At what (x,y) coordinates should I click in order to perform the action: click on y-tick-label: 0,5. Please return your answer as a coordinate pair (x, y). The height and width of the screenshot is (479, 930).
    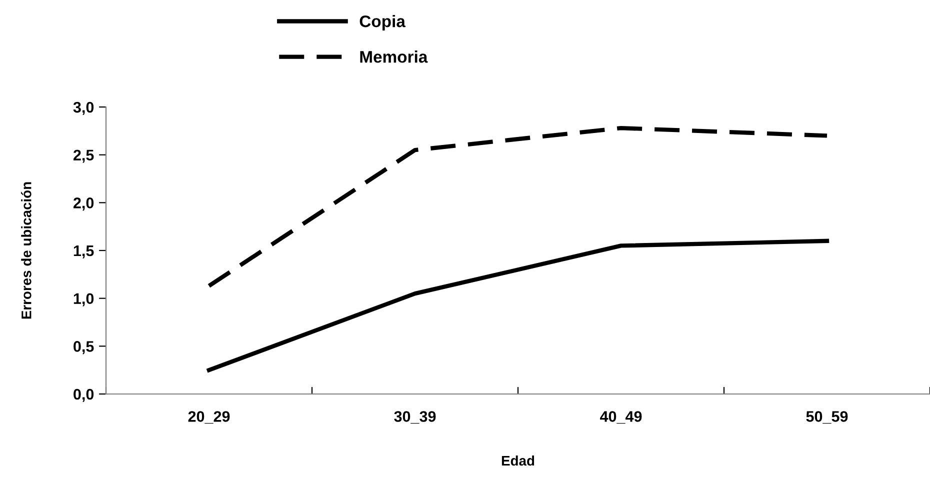
    Looking at the image, I should click on (84, 347).